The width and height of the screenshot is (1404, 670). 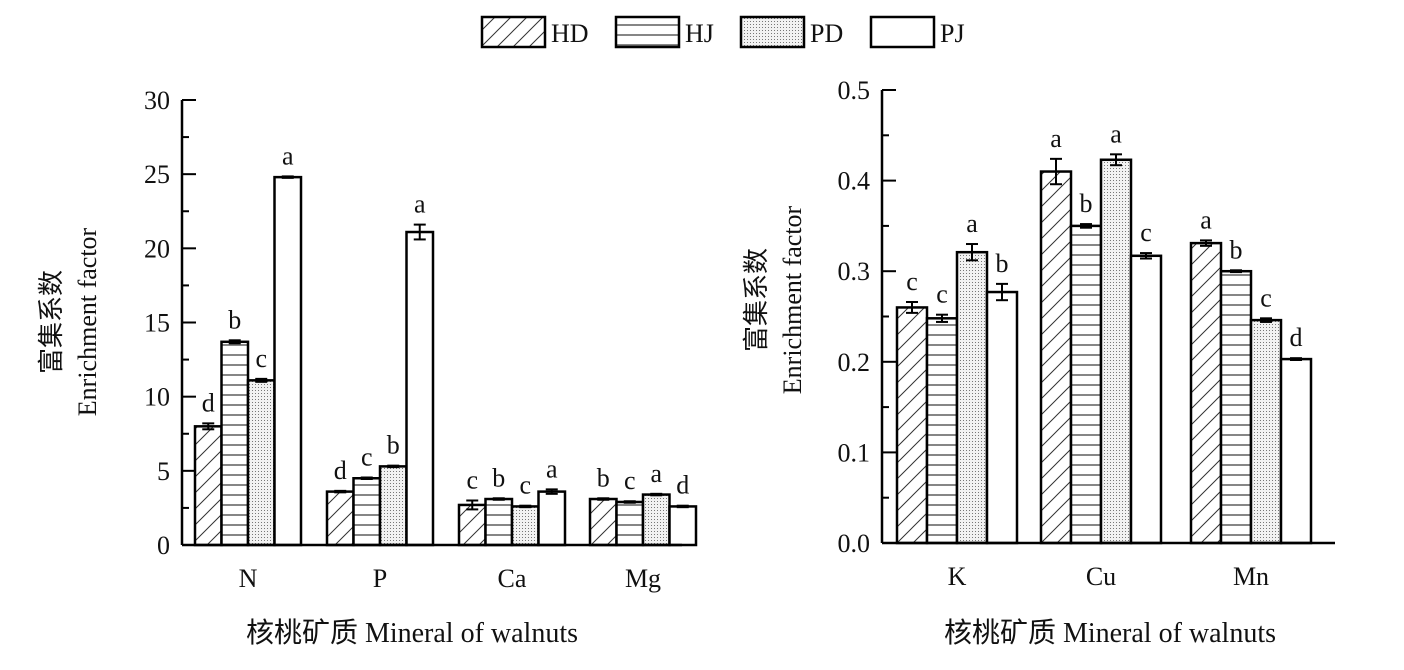 What do you see at coordinates (1116, 351) in the screenshot?
I see `bar-pd-cu` at bounding box center [1116, 351].